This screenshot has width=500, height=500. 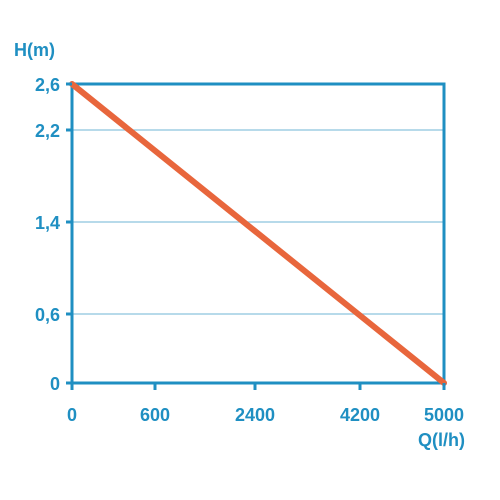 I want to click on x-tick-label-2: 2400, so click(x=255, y=415).